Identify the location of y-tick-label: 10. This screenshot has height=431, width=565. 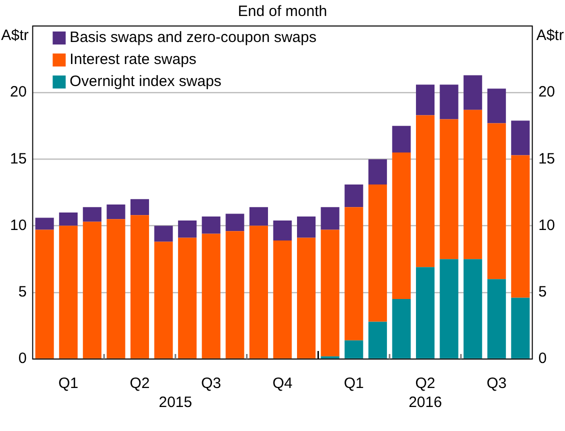
(18, 225).